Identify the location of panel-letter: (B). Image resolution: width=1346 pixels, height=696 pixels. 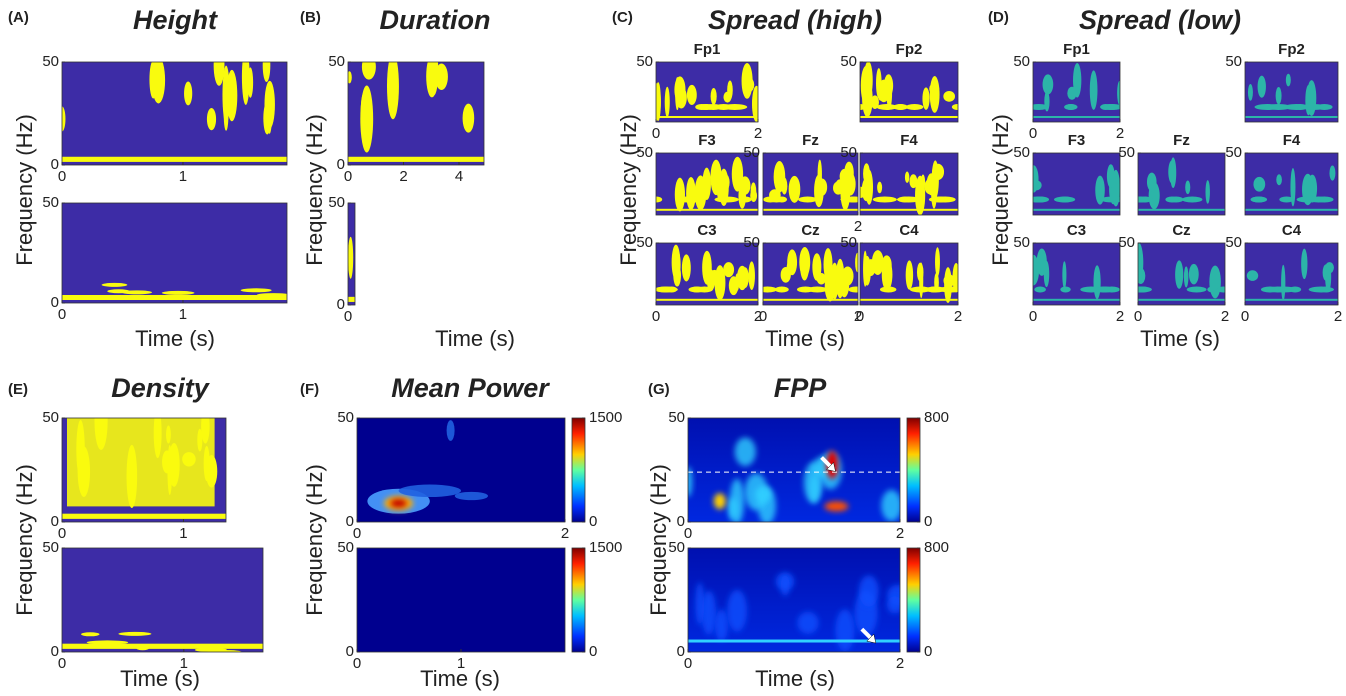
(310, 17).